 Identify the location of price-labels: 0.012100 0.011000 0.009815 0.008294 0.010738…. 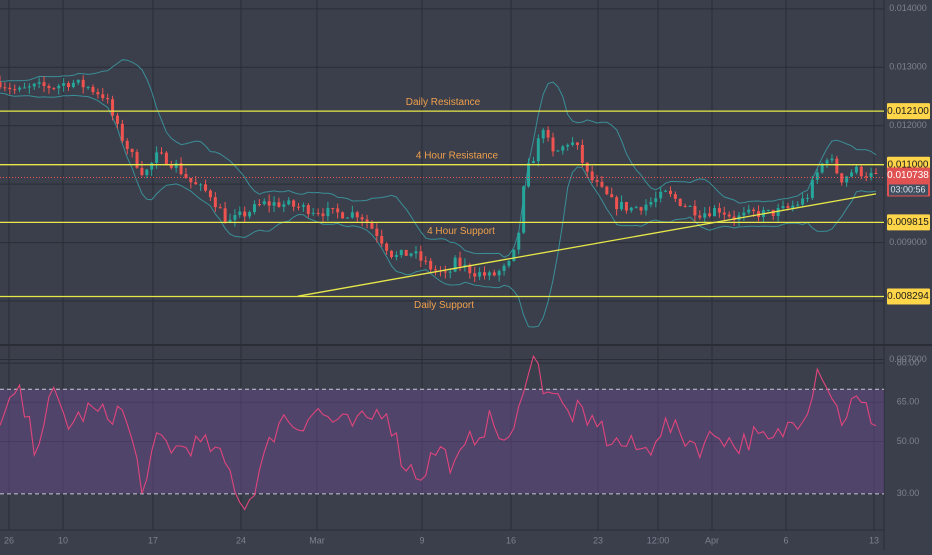
(908, 204).